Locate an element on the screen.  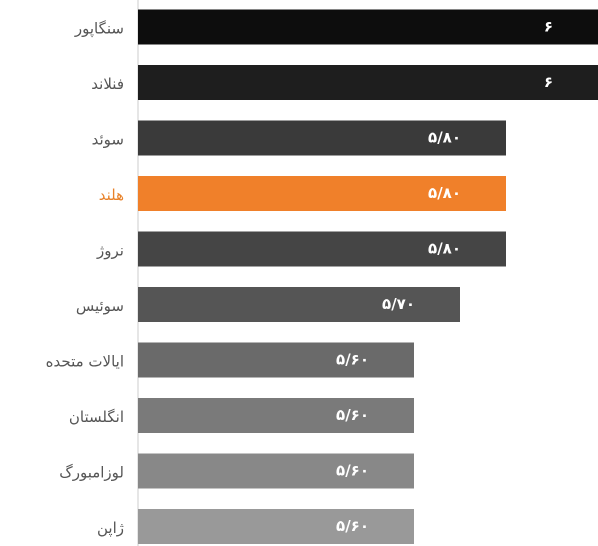
category-label: ژاپن is located at coordinates (110, 528).